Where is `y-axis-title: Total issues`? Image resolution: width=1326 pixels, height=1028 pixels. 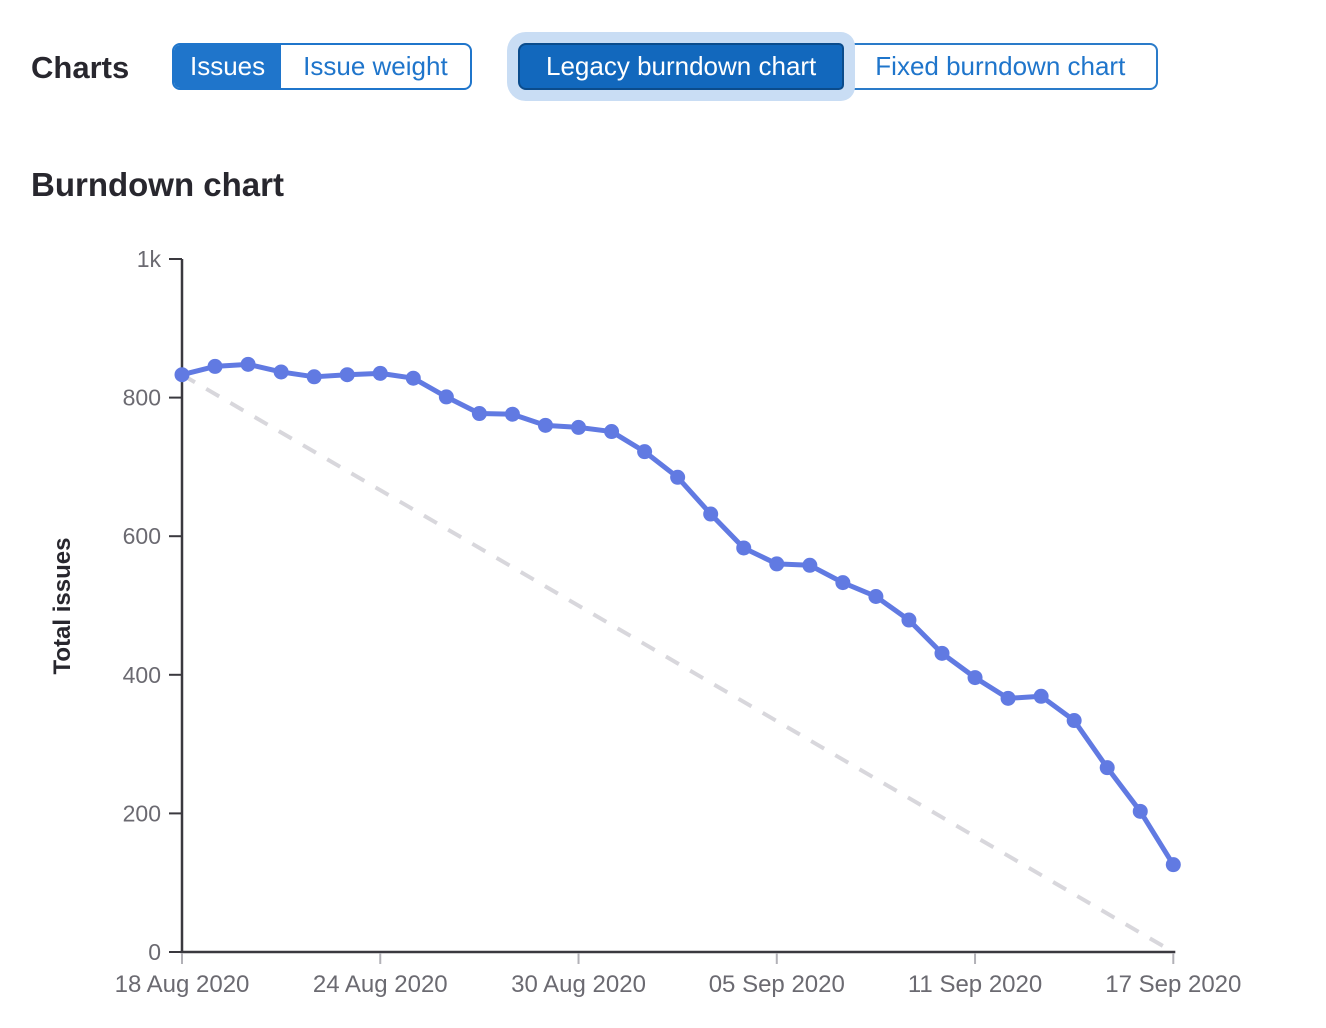
y-axis-title: Total issues is located at coordinates (62, 606).